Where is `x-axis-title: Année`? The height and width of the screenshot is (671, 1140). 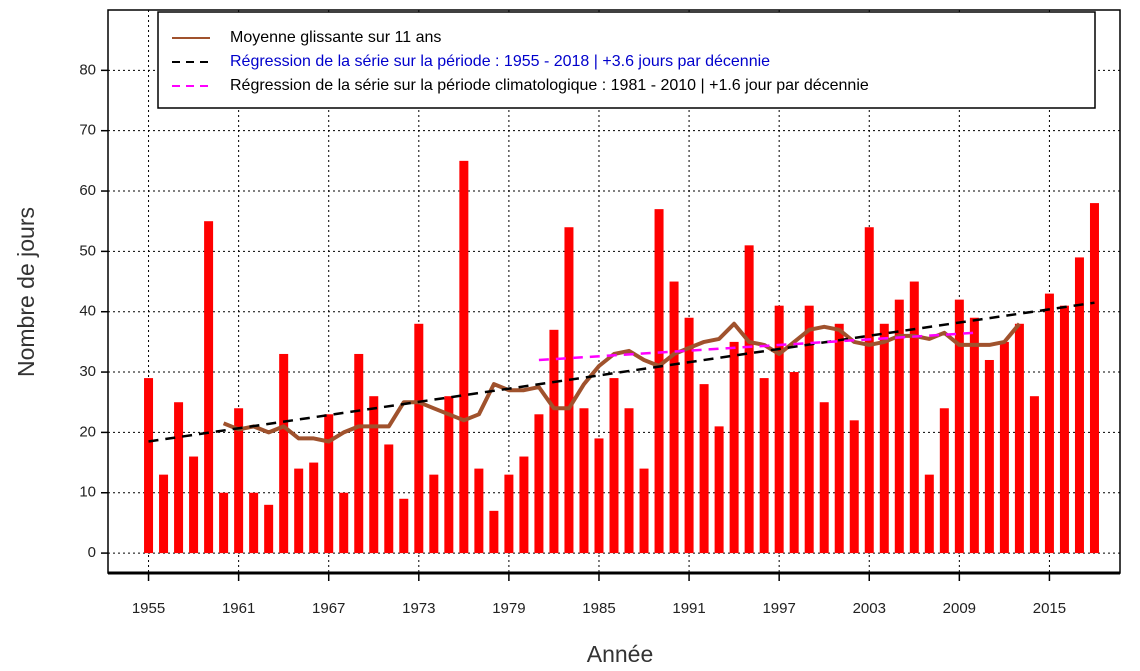
x-axis-title: Année is located at coordinates (620, 654).